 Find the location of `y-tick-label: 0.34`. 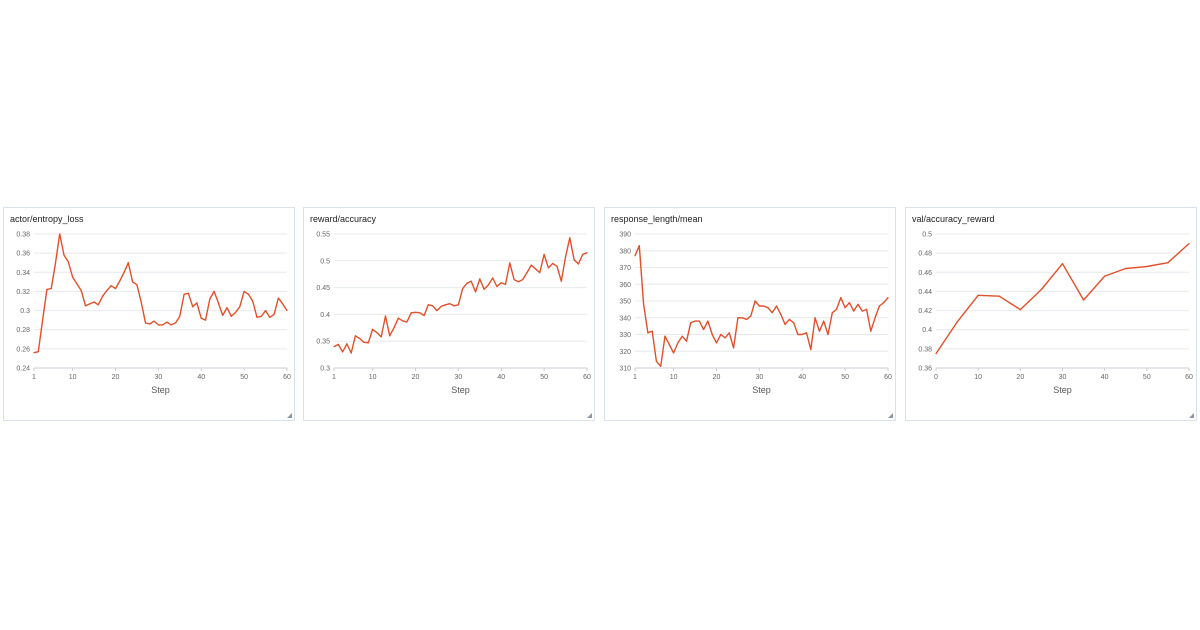

y-tick-label: 0.34 is located at coordinates (23, 273).